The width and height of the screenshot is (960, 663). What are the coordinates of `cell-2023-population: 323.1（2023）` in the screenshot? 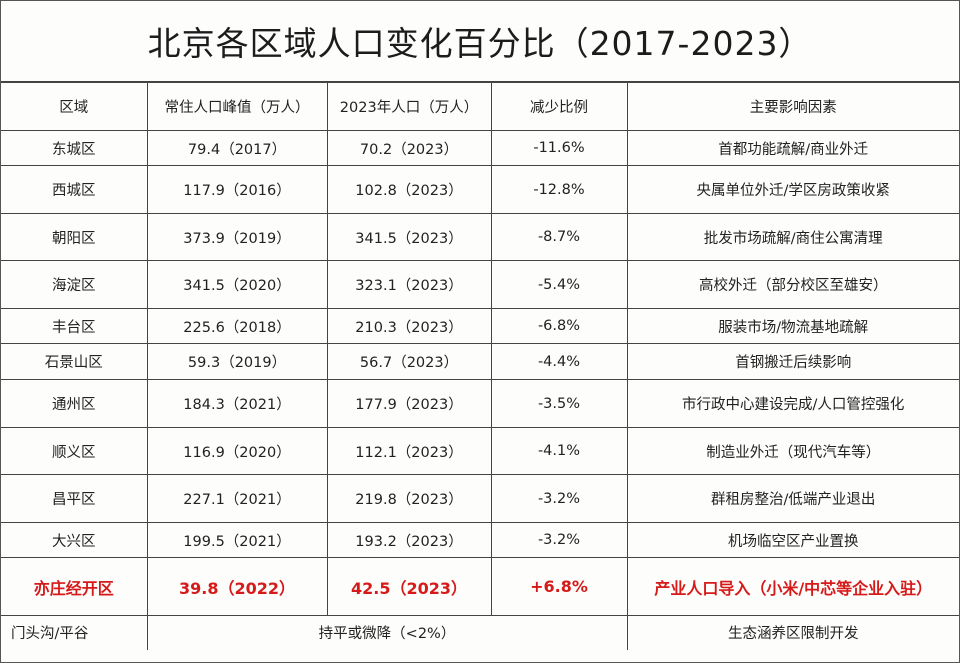 It's located at (409, 284).